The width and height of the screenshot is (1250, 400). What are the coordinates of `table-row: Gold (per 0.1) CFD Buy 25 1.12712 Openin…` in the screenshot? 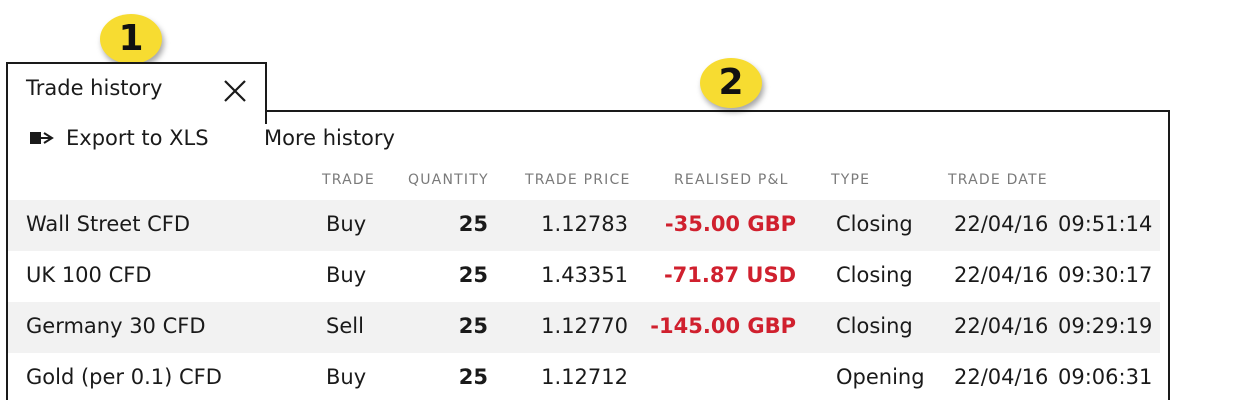 It's located at (584, 376).